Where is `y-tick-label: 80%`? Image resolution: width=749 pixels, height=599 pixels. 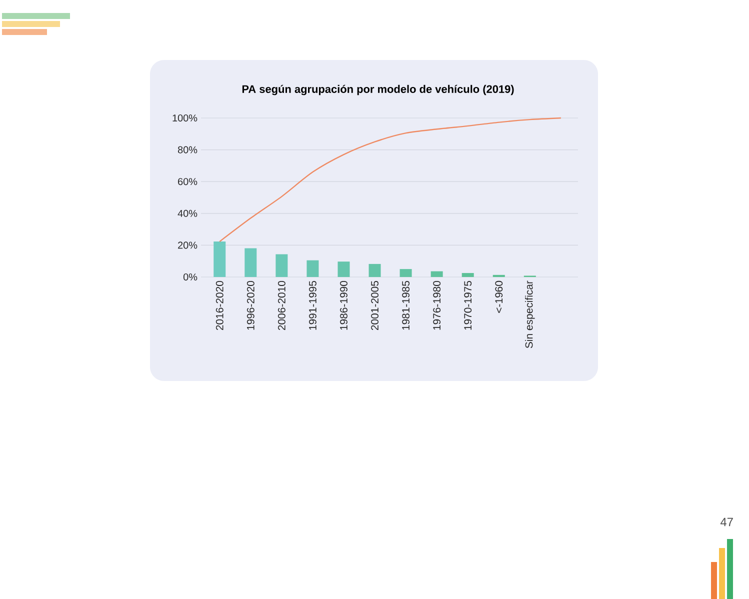 y-tick-label: 80% is located at coordinates (188, 150).